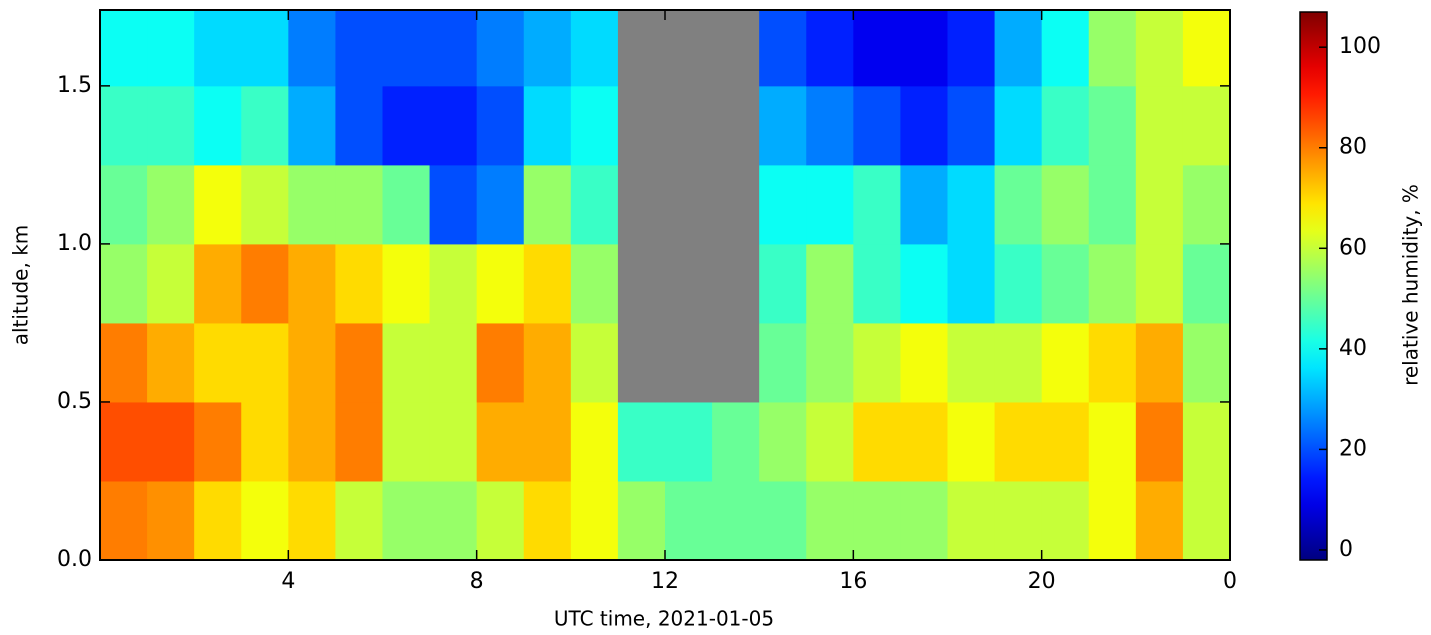  What do you see at coordinates (1353, 348) in the screenshot?
I see `colorbar-tick-label: 40` at bounding box center [1353, 348].